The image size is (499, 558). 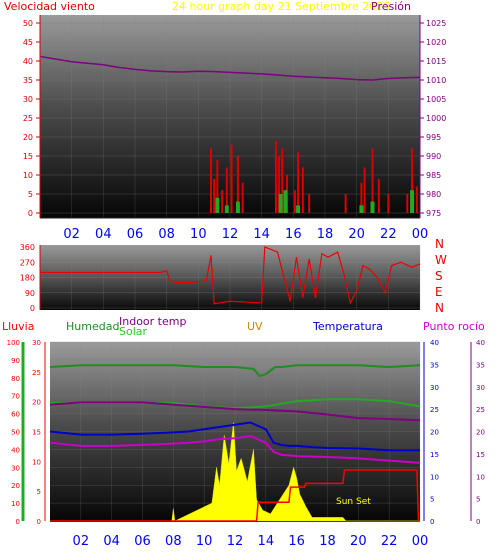 I want to click on uv-tick-label: 25, so click(x=434, y=410).